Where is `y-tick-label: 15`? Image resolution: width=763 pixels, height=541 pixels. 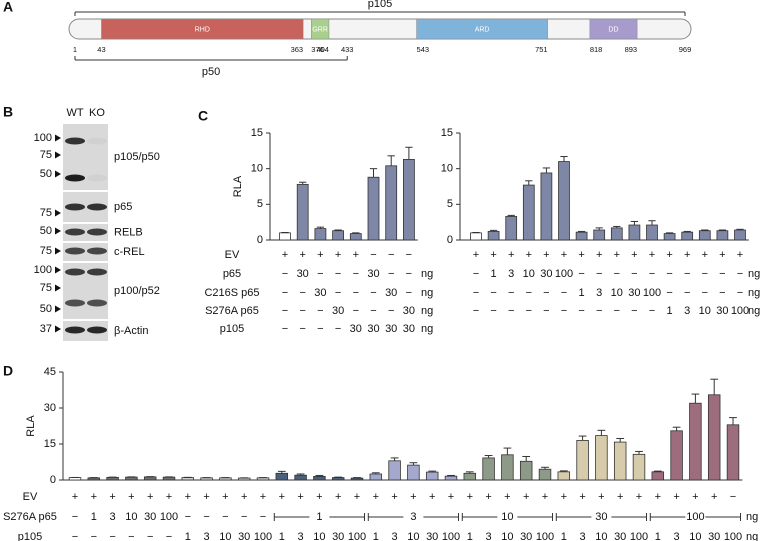
y-tick-label: 15 is located at coordinates (50, 444).